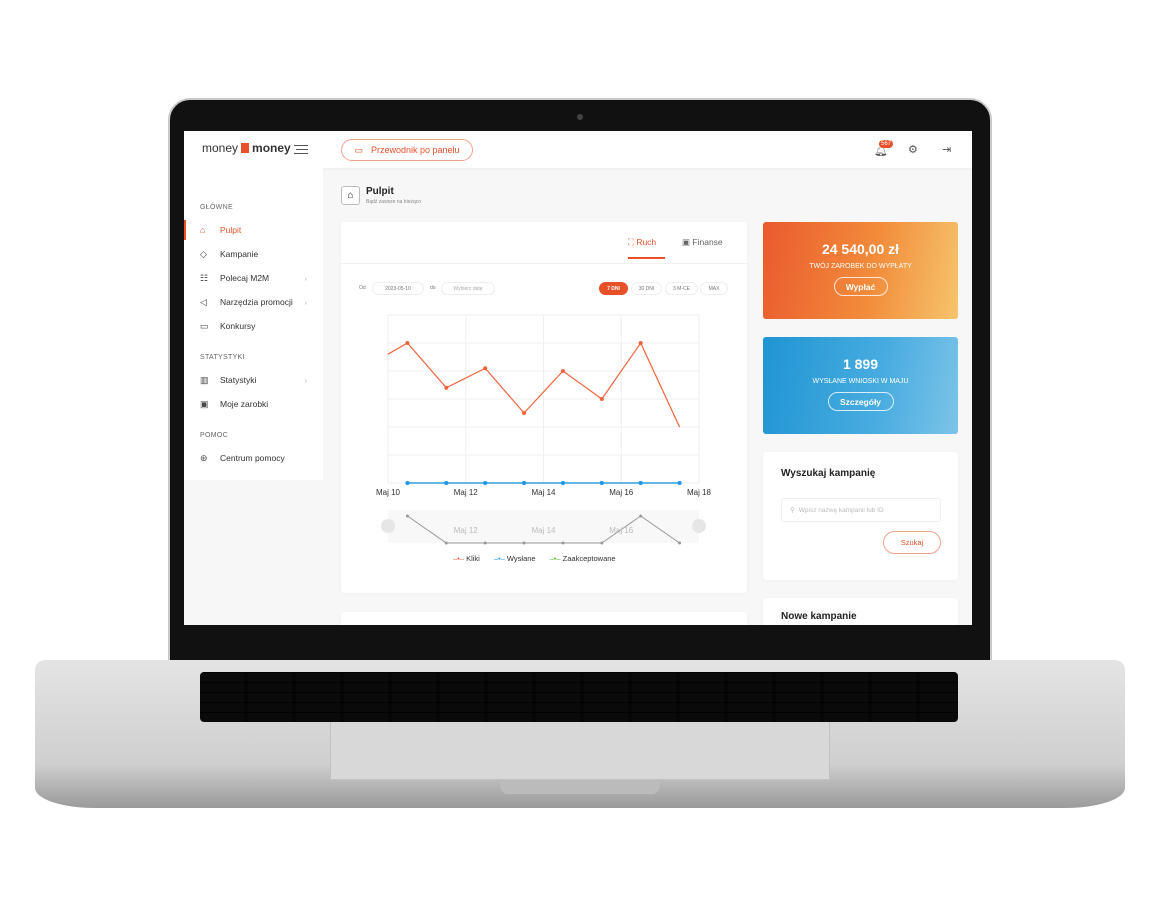 The height and width of the screenshot is (908, 1160). Describe the element at coordinates (699, 492) in the screenshot. I see `x-tick-label: Maj 18` at that location.